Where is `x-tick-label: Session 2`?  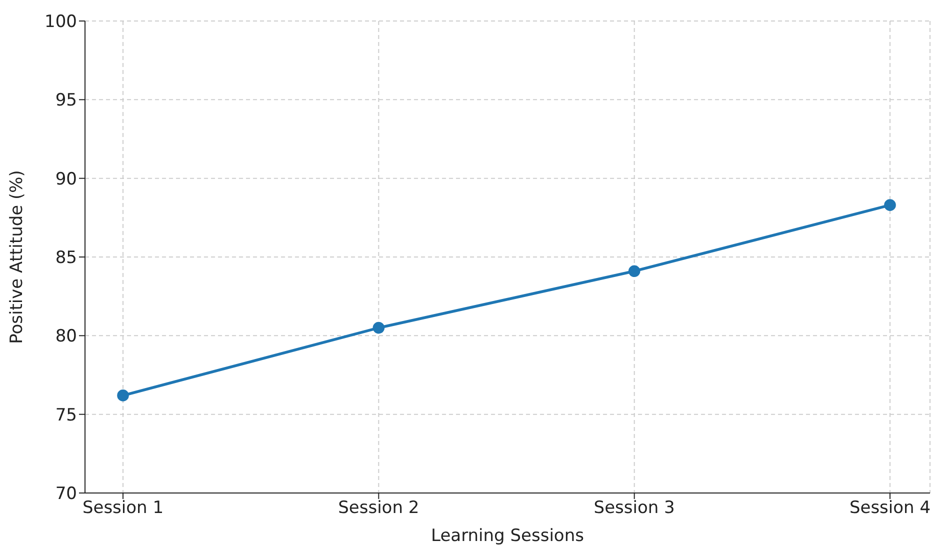 x-tick-label: Session 2 is located at coordinates (379, 508).